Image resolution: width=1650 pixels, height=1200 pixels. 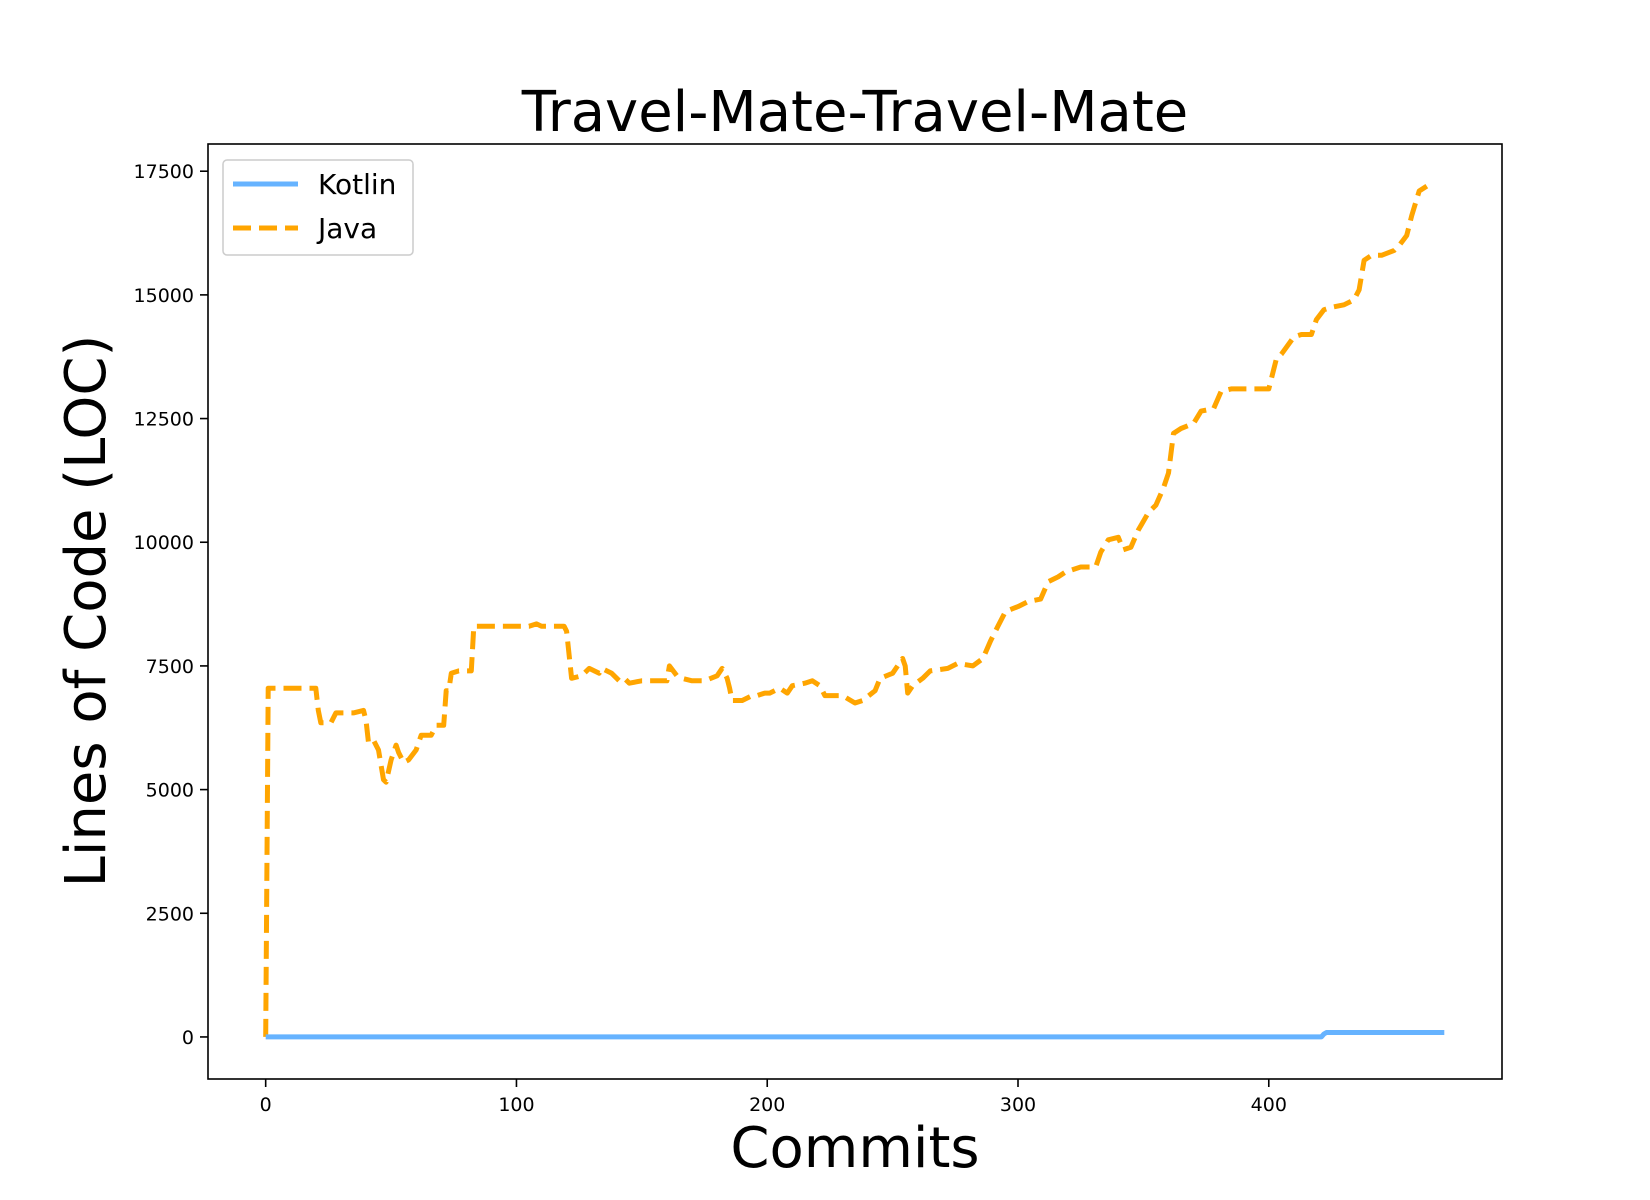 What do you see at coordinates (1269, 1105) in the screenshot?
I see `x-tick-label: 400` at bounding box center [1269, 1105].